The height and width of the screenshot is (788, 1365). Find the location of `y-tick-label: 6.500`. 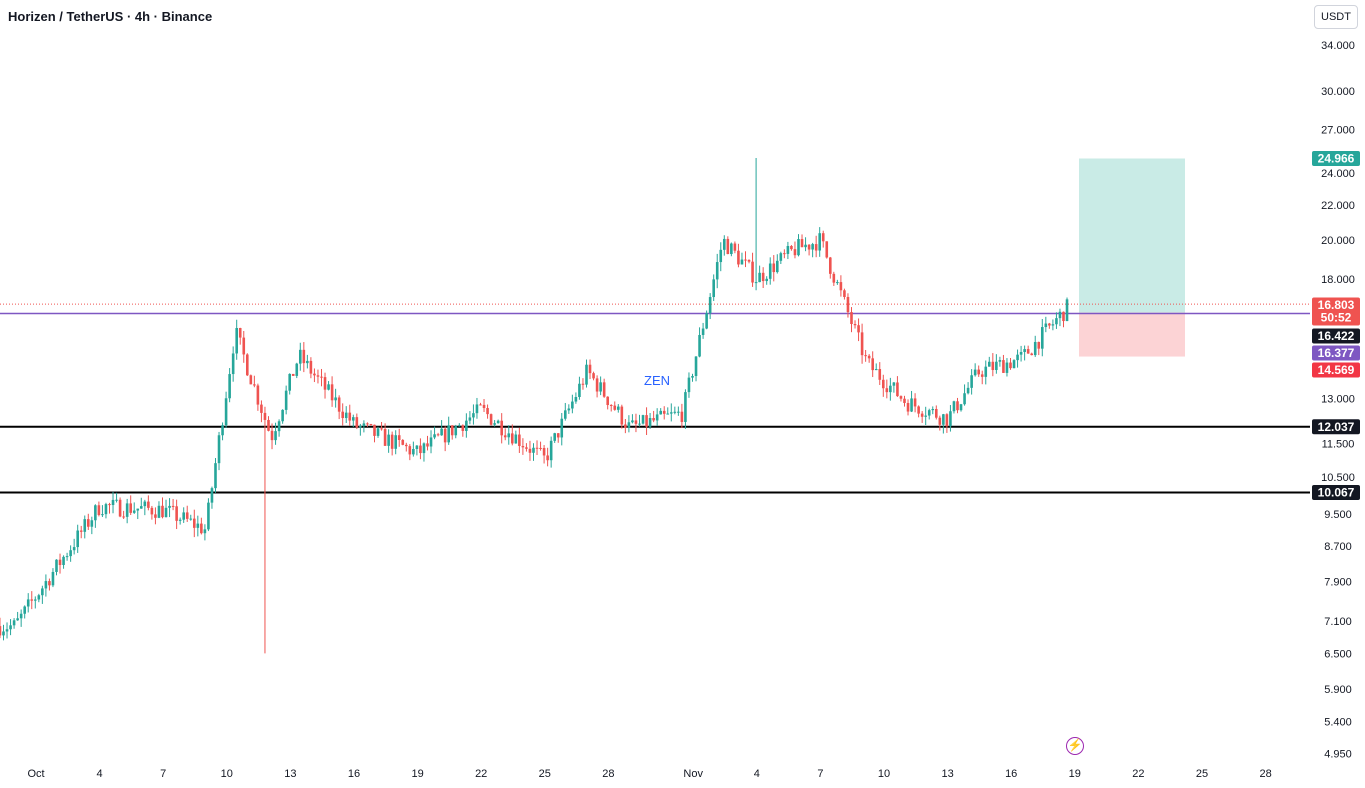

y-tick-label: 6.500 is located at coordinates (1338, 654).